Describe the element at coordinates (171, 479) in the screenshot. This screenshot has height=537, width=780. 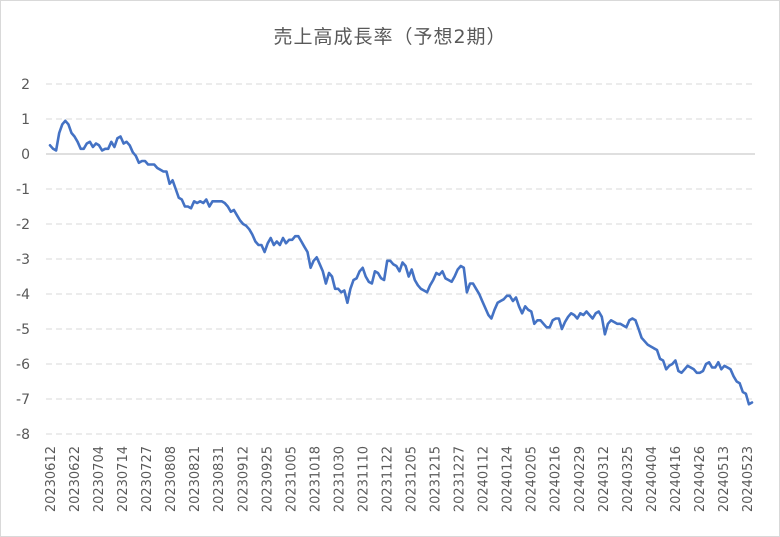
I see `x-tick-label: 20230808` at that location.